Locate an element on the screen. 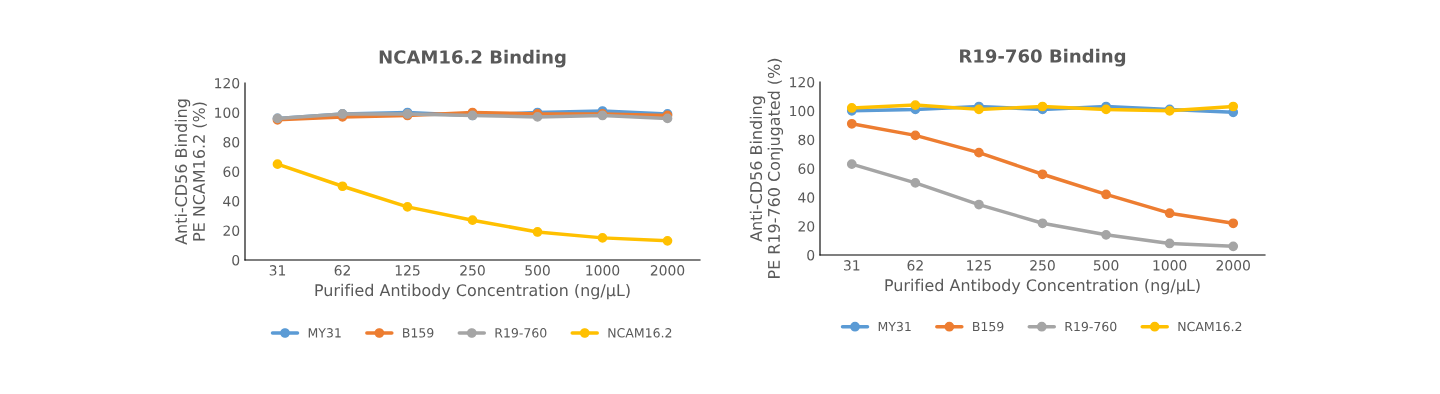 This screenshot has height=394, width=1440. chart-title: NCAM16.2 Binding is located at coordinates (472, 58).